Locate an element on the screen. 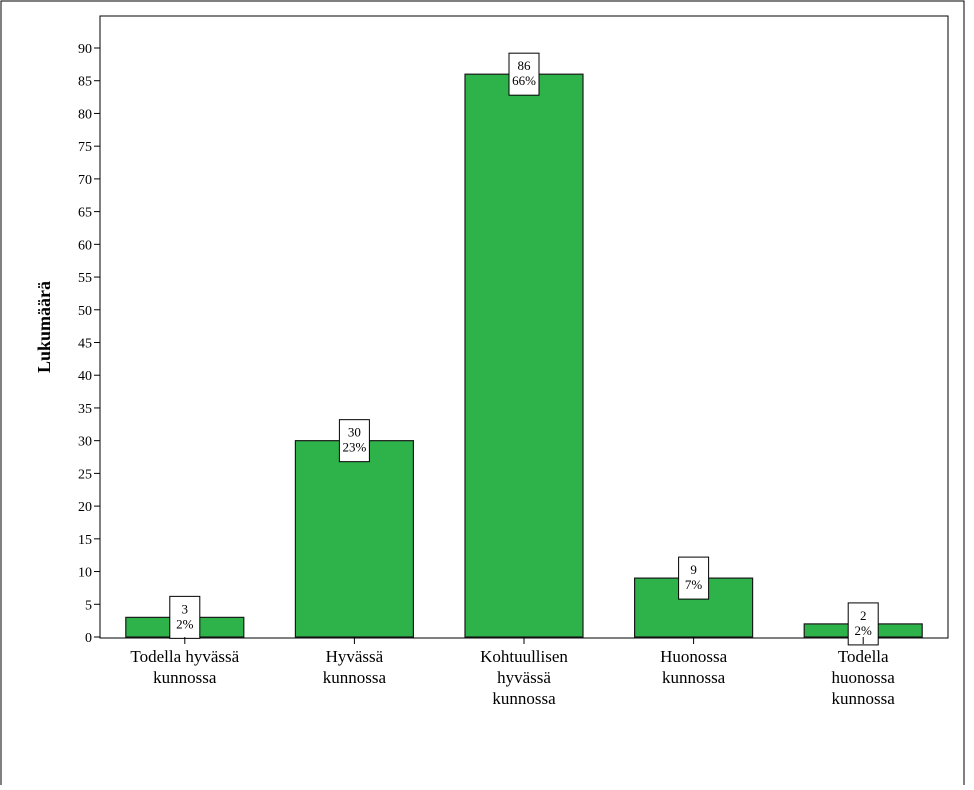 Image resolution: width=974 pixels, height=790 pixels. y-axis: 0 5 10 15 20 25 30 35 40 45 50 55 60 65 70 75 80 85 90 is located at coordinates (89, 344).